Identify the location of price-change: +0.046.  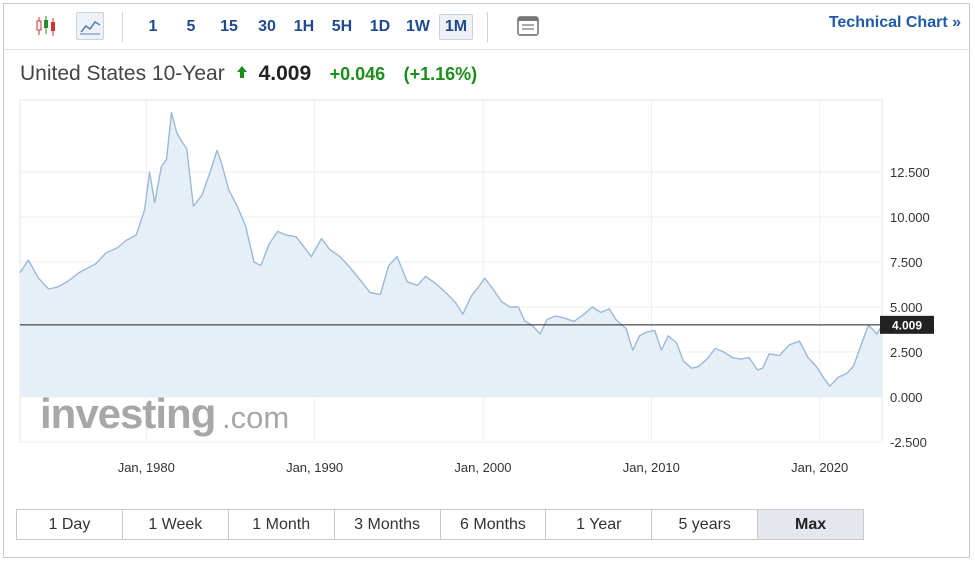
(357, 73).